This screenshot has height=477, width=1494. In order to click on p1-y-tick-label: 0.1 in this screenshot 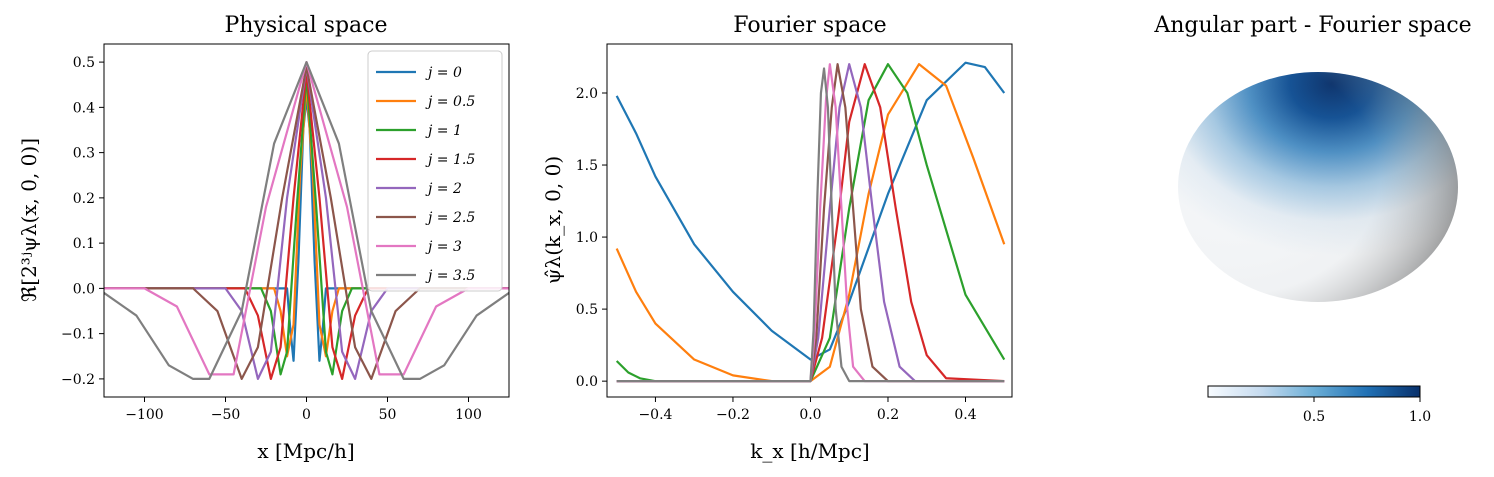, I will do `click(84, 244)`.